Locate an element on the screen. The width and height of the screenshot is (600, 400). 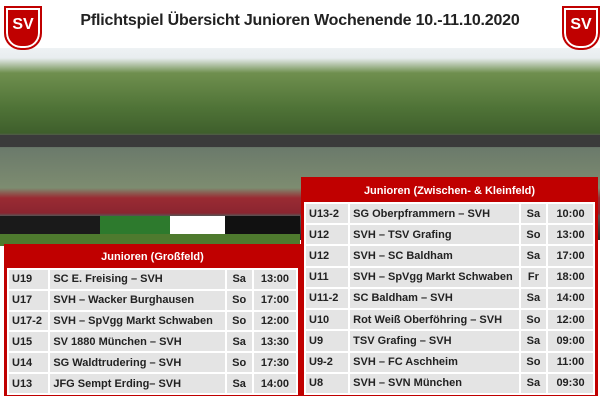
match: SVH – TSV Grafing is located at coordinates (434, 235).